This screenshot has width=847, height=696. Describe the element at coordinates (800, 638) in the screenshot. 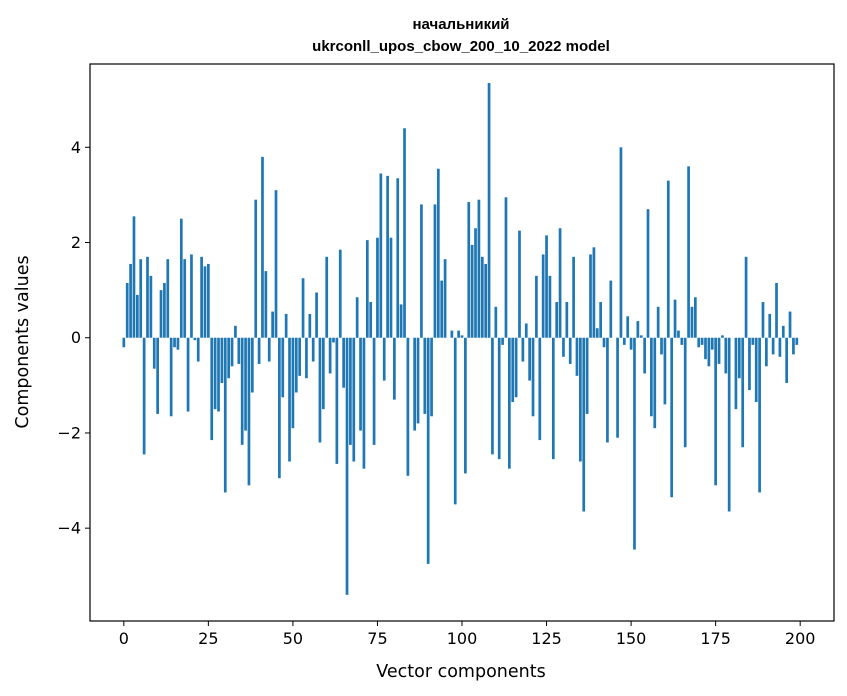

I see `x-tick-label: 200` at that location.